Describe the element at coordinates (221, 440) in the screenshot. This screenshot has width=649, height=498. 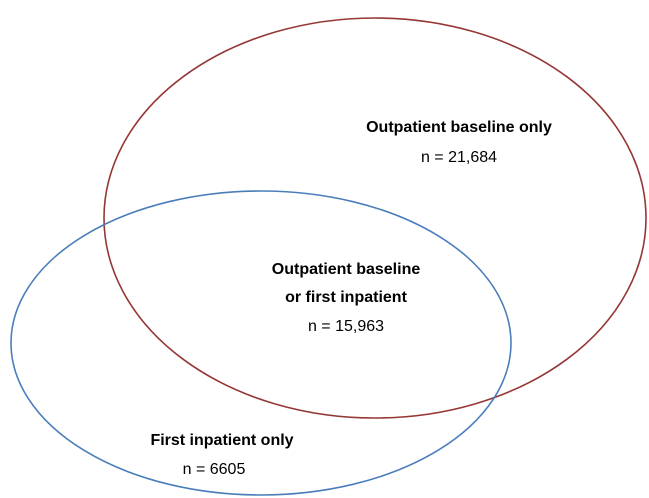
I see `region-label: First inpatient only` at that location.